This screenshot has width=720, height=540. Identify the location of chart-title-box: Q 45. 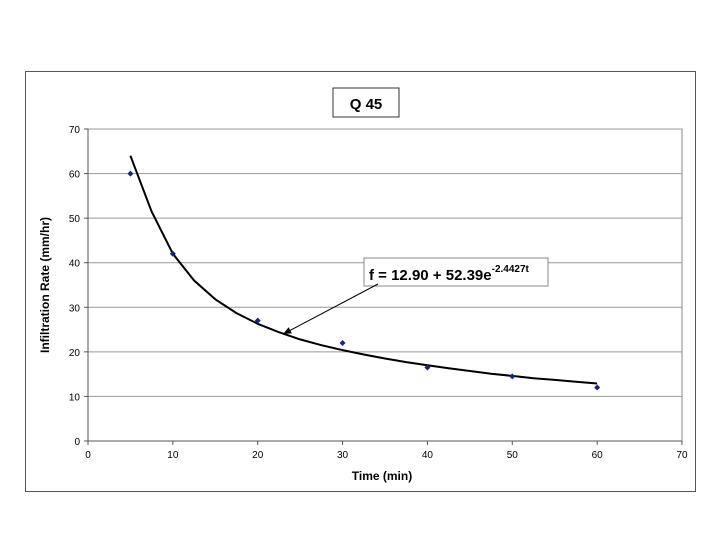
(366, 102).